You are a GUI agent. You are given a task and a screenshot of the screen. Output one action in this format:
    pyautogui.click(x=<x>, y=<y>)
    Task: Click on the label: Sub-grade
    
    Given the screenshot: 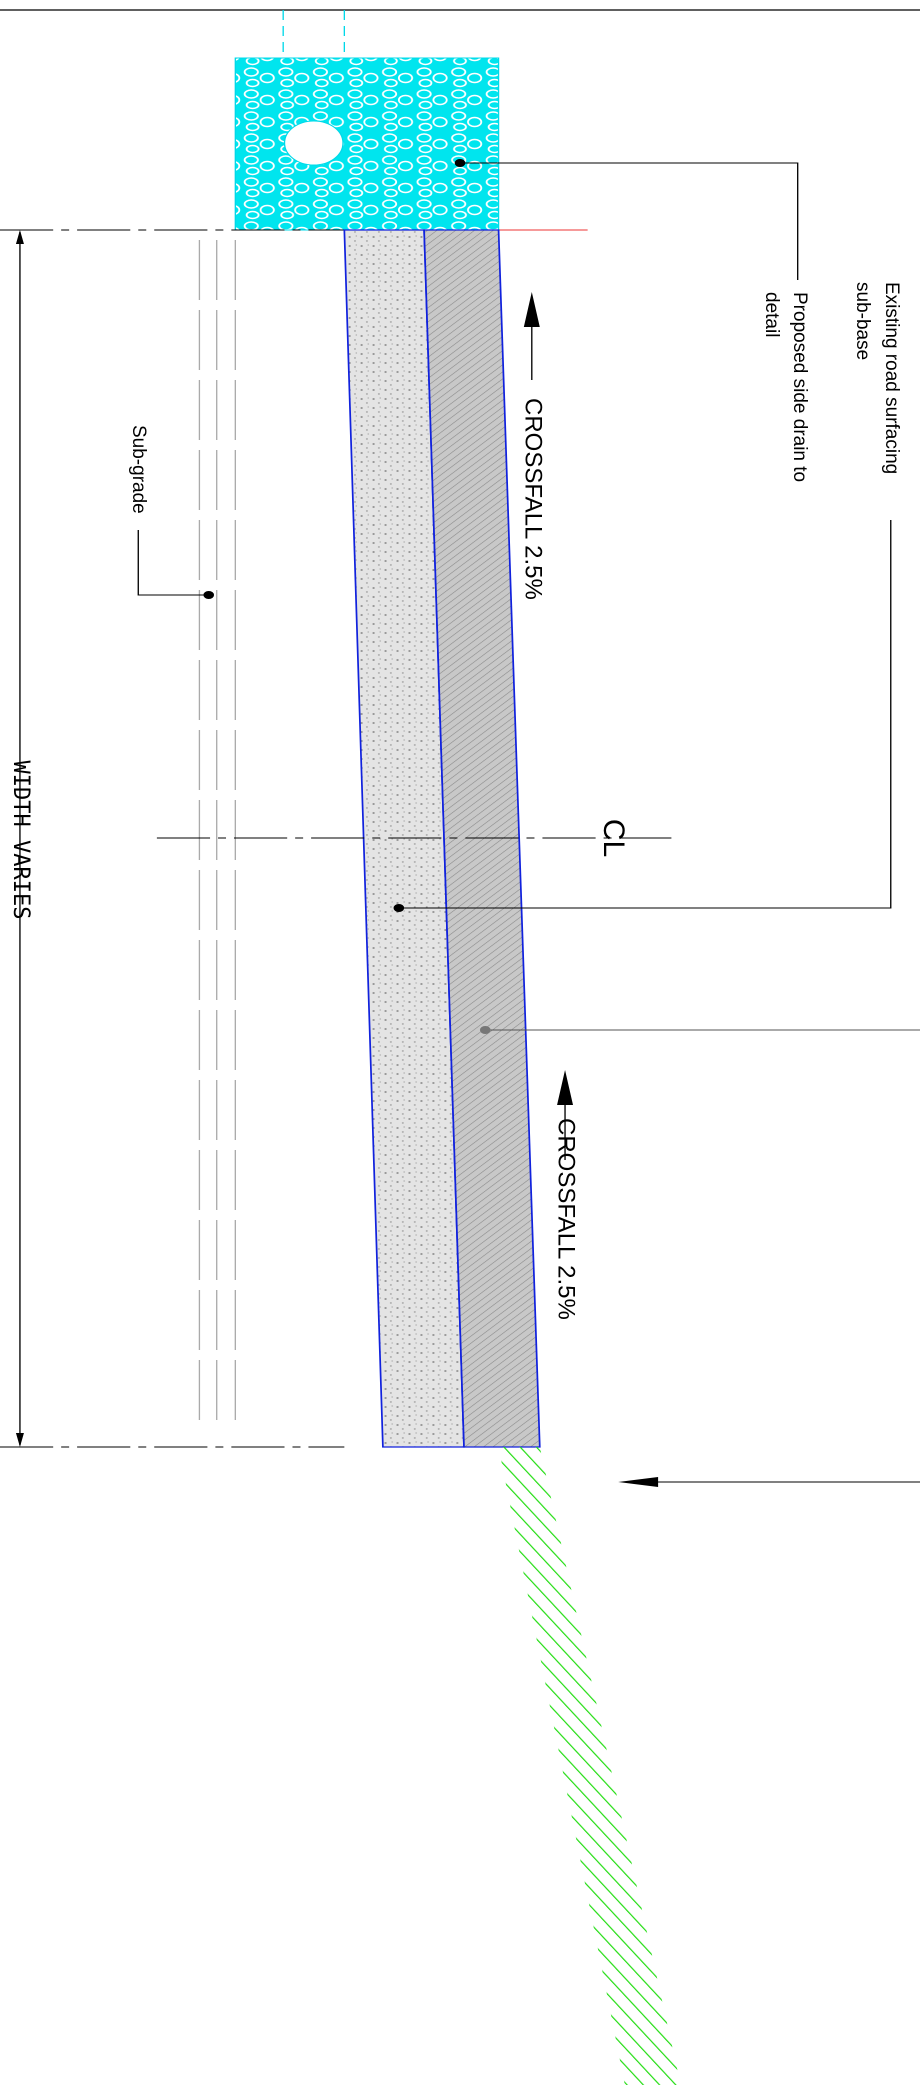 What is the action you would take?
    pyautogui.click(x=138, y=469)
    